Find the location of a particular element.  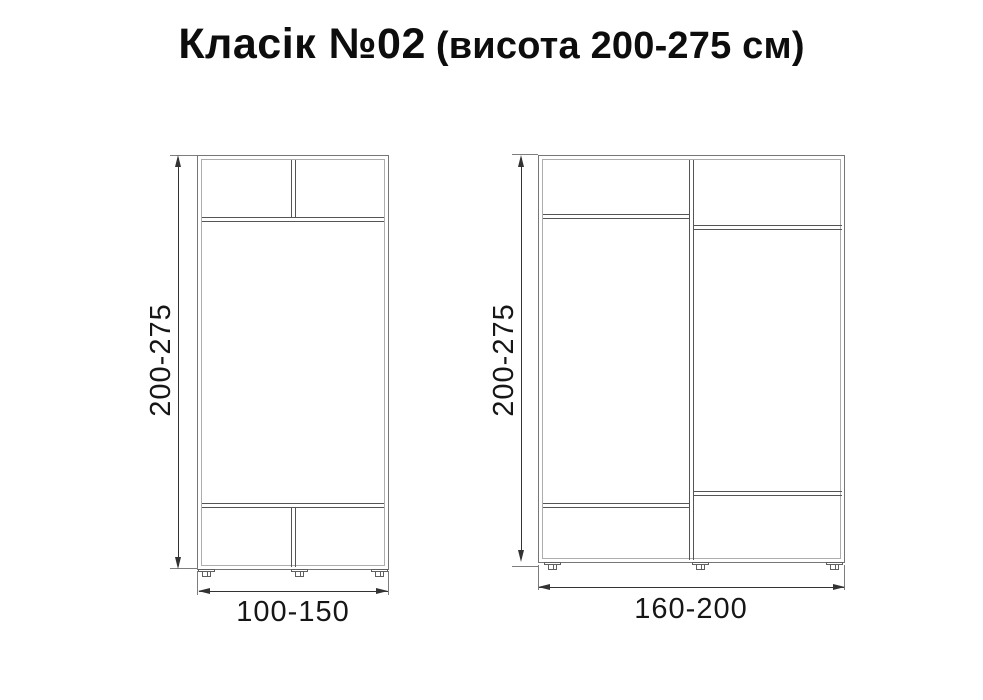

small-wardrobe-top-shelf is located at coordinates (293, 219).